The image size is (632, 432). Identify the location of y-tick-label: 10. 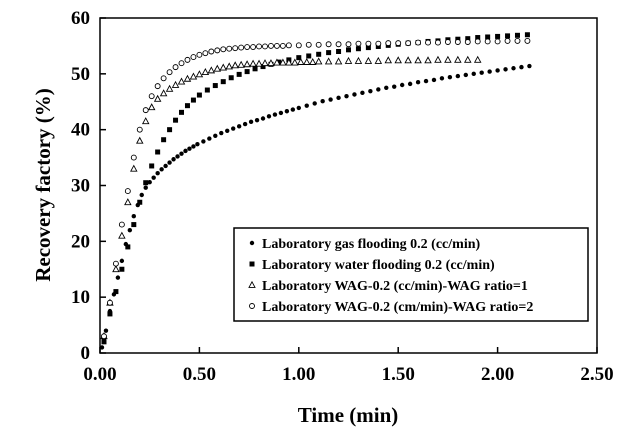
(80, 297).